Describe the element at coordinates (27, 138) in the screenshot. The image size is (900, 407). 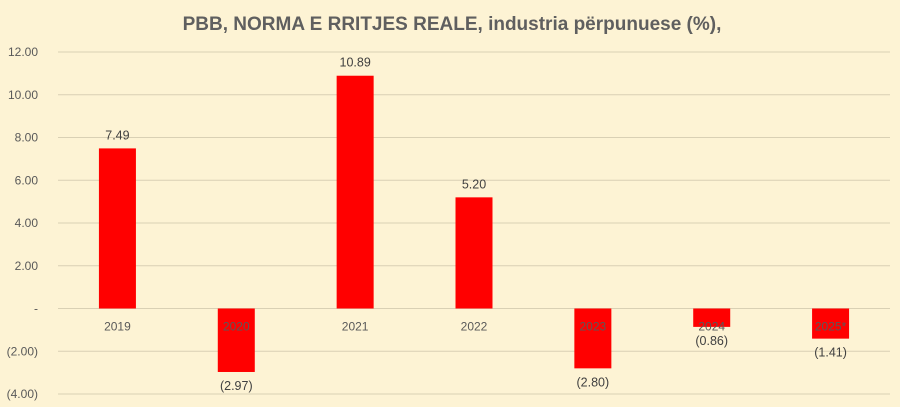
I see `y-tick-label: 8.00` at that location.